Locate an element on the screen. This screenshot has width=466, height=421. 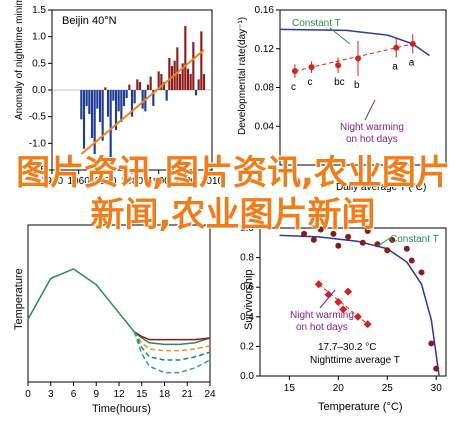
bl-xtick-label: 15 is located at coordinates (142, 394).